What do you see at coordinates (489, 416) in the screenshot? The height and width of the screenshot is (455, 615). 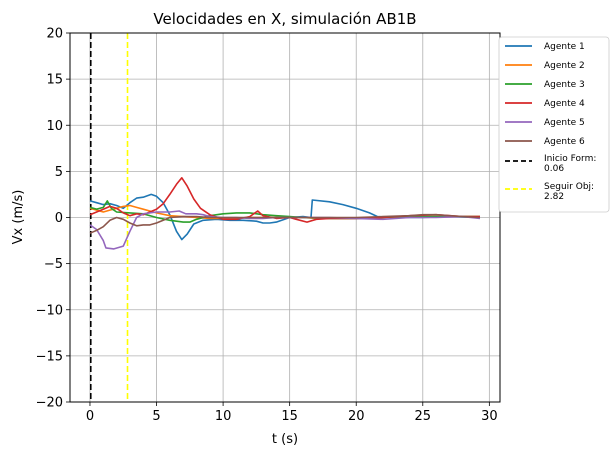 I see `x-tick-label: 30` at bounding box center [489, 416].